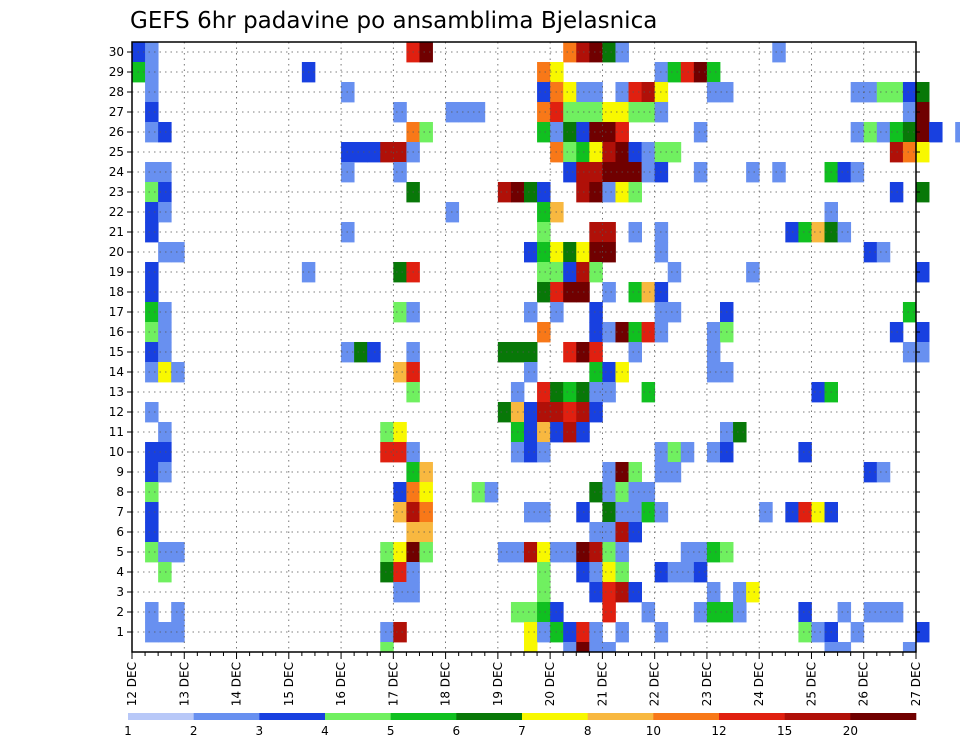 The width and height of the screenshot is (960, 742). I want to click on cell-m20-t36, so click(609, 252).